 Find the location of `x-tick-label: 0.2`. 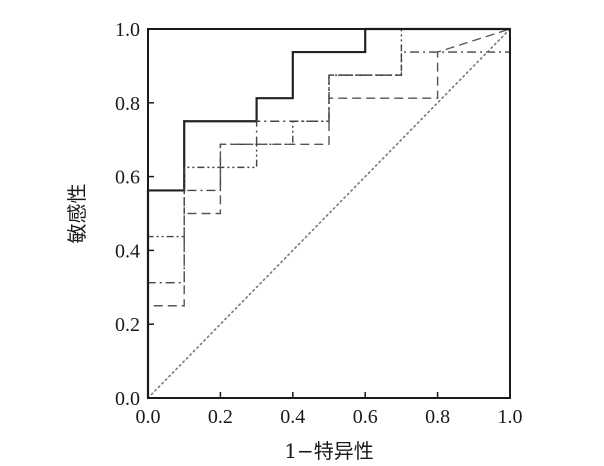

x-tick-label: 0.2 is located at coordinates (220, 417).